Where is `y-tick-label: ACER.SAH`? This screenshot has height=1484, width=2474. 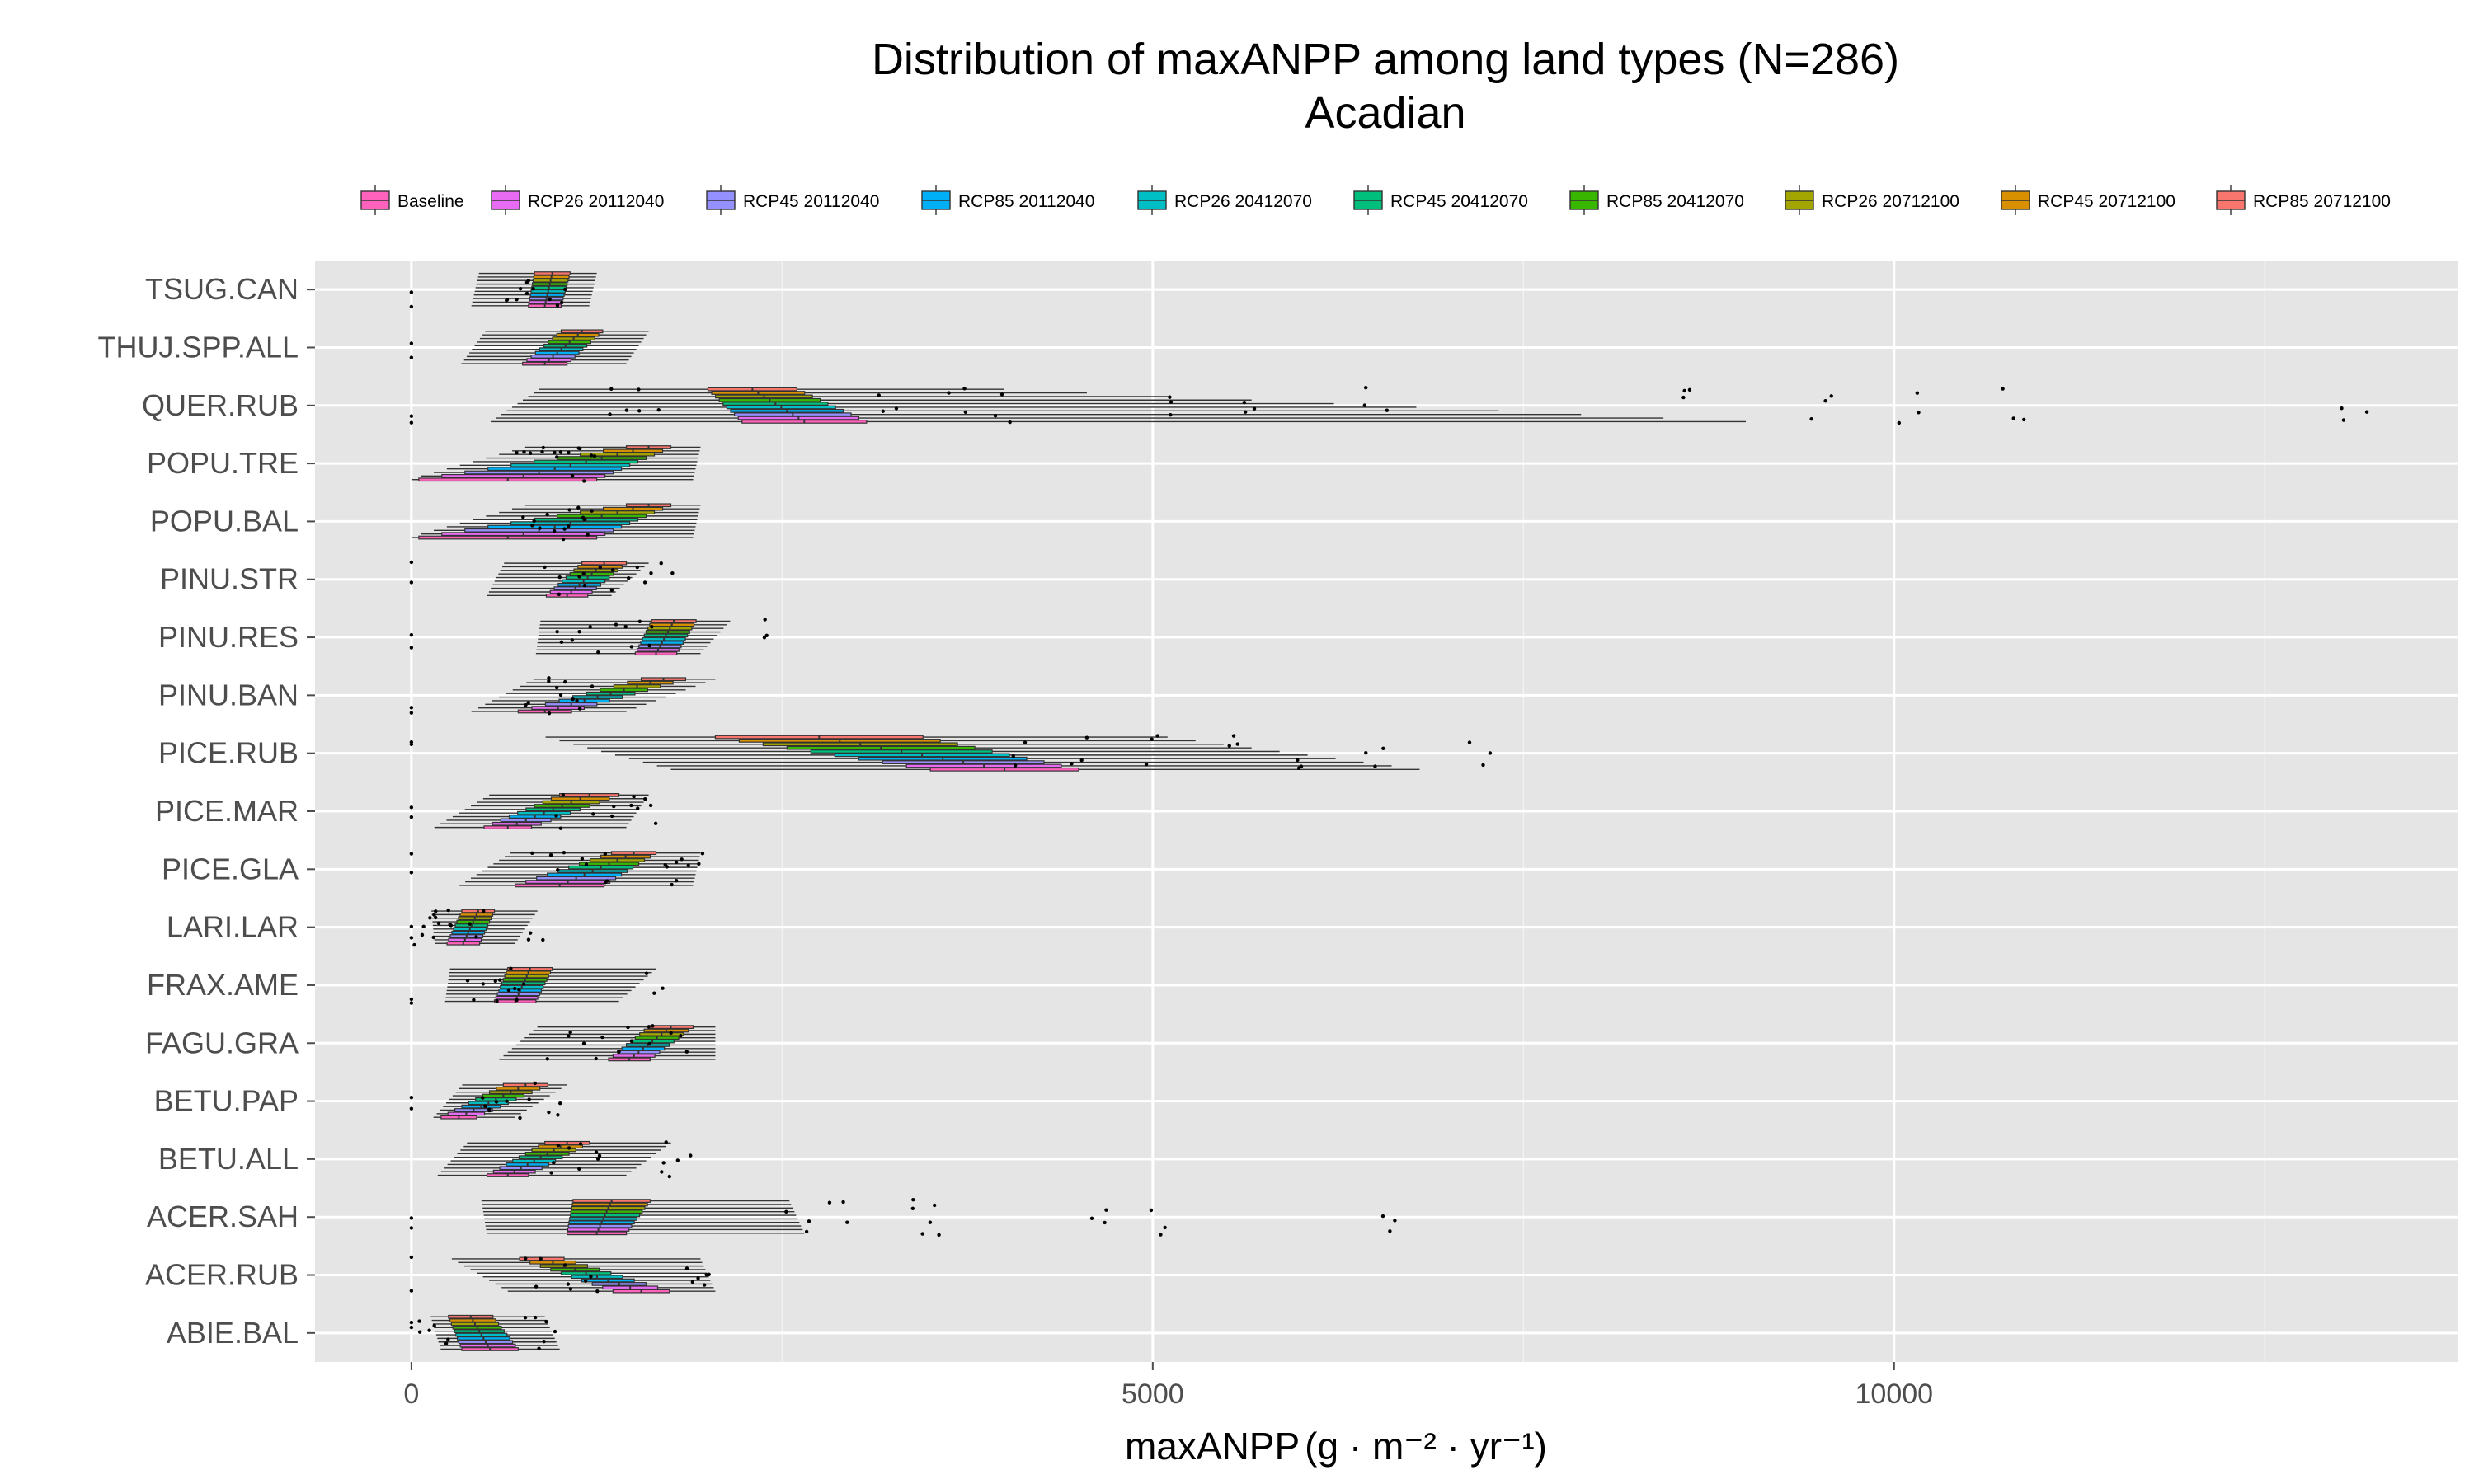 y-tick-label: ACER.SAH is located at coordinates (223, 1216).